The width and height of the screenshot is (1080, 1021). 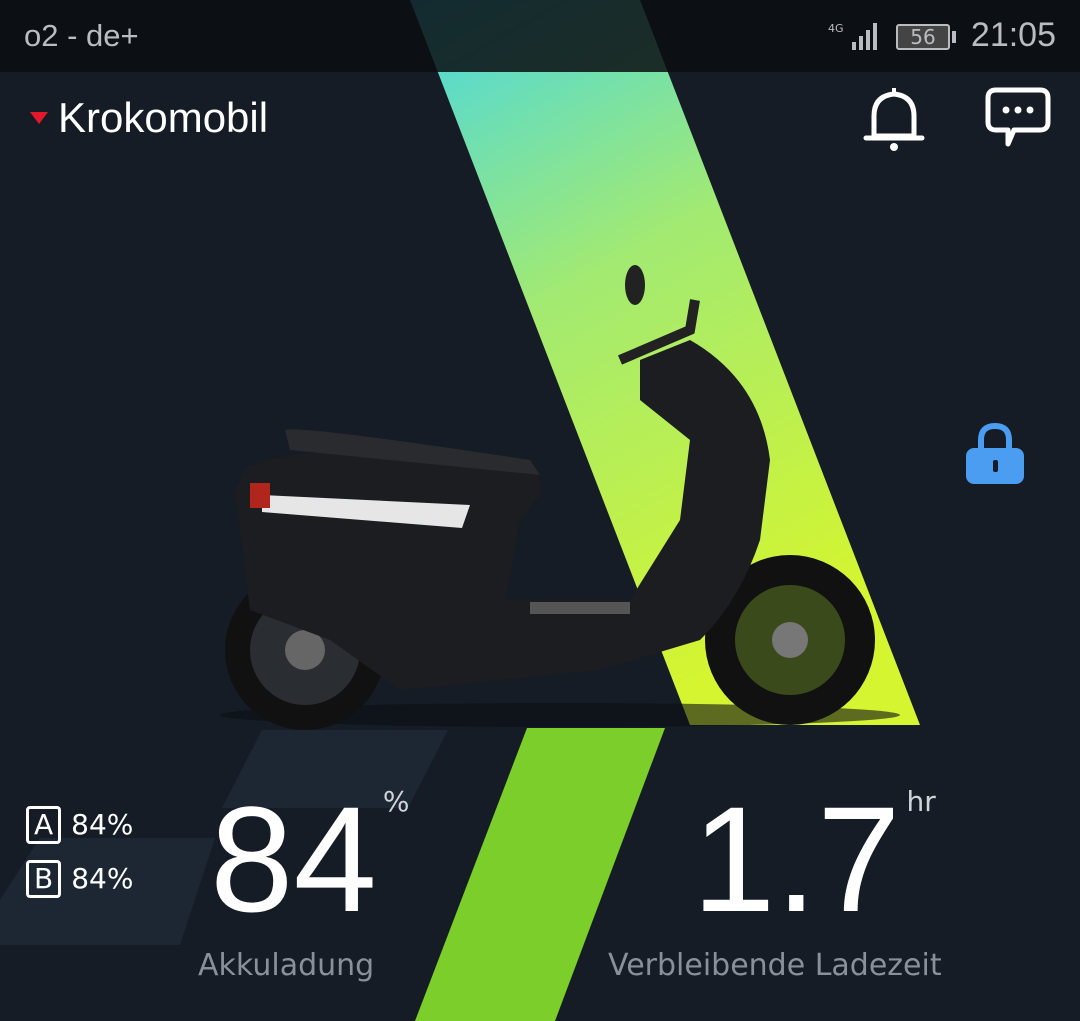 What do you see at coordinates (540, 36) in the screenshot?
I see `status-bar: o2 - de+ 4G 56 21:05` at bounding box center [540, 36].